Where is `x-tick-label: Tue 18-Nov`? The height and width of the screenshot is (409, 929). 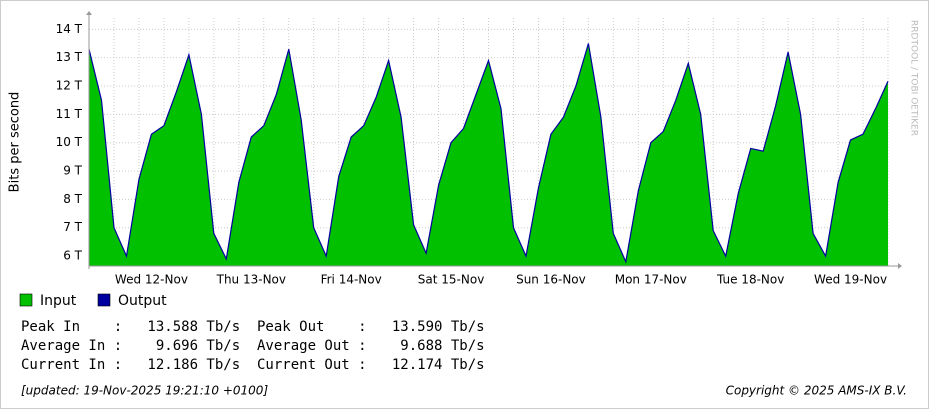
x-tick-label: Tue 18-Nov is located at coordinates (750, 280).